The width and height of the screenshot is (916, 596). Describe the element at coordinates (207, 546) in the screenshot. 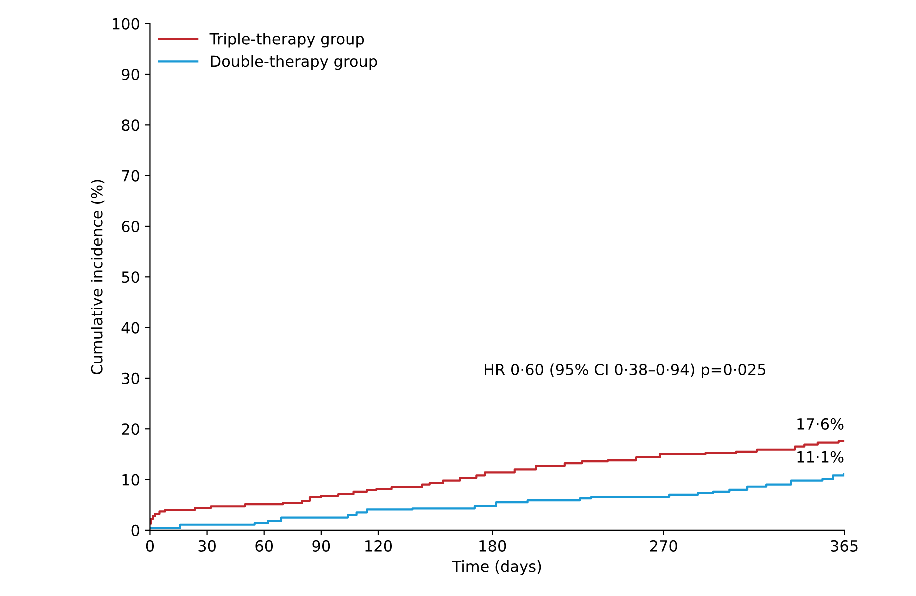

I see `x-tick-label: 30` at that location.